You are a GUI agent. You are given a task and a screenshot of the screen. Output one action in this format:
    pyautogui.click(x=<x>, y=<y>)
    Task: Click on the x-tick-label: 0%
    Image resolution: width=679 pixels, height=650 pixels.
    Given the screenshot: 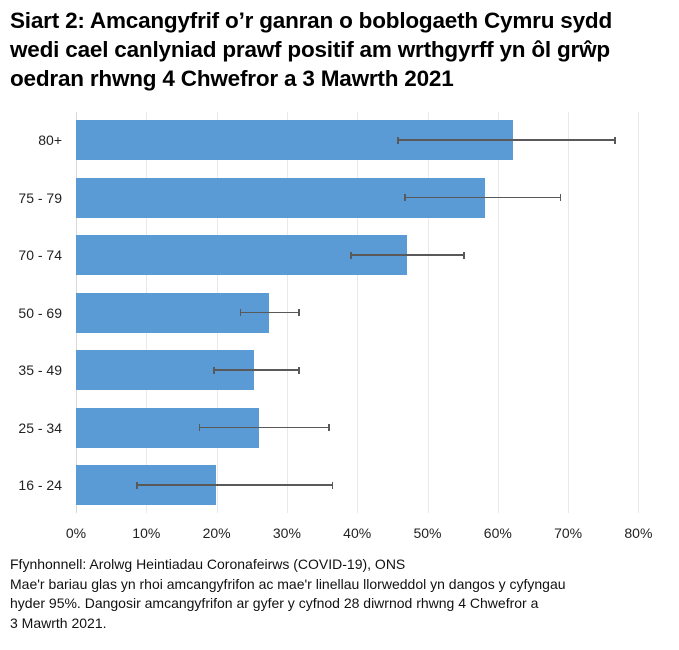 What is the action you would take?
    pyautogui.click(x=76, y=533)
    